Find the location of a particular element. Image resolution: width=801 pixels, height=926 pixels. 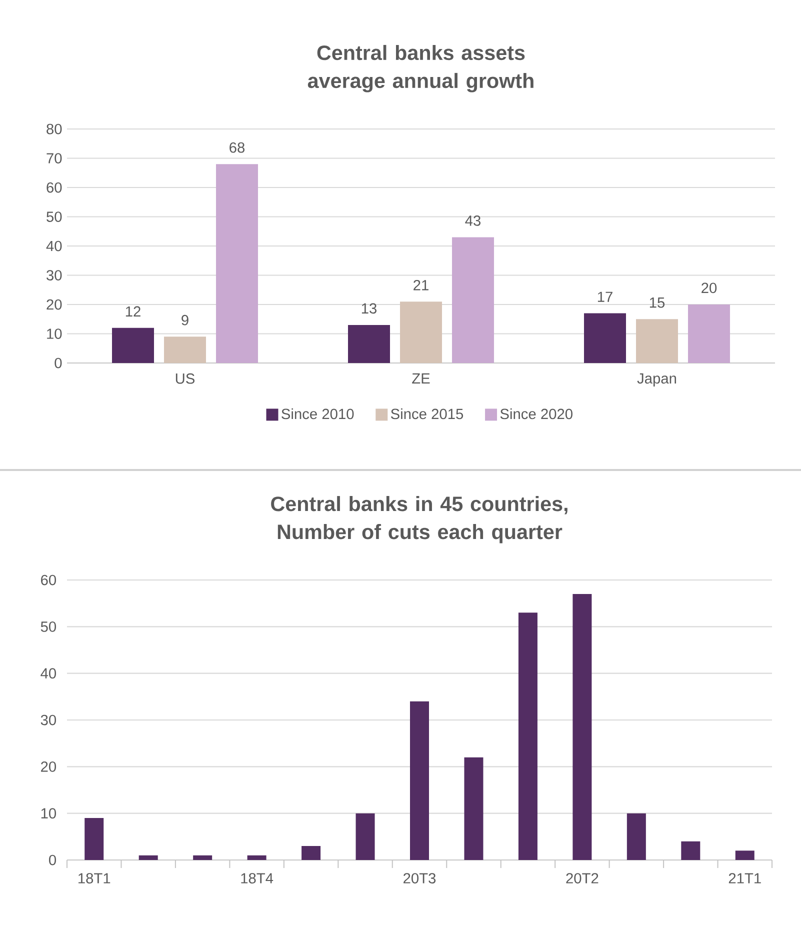

data-label: 68 is located at coordinates (237, 147).